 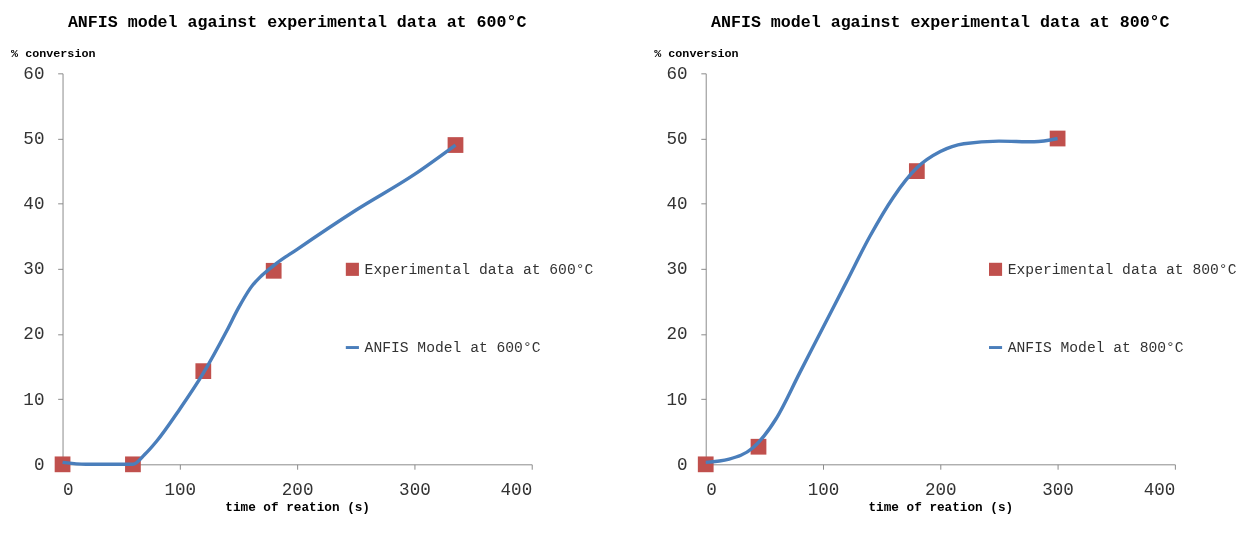 What do you see at coordinates (479, 270) in the screenshot?
I see `legend-label: Experimental data at 600°C` at bounding box center [479, 270].